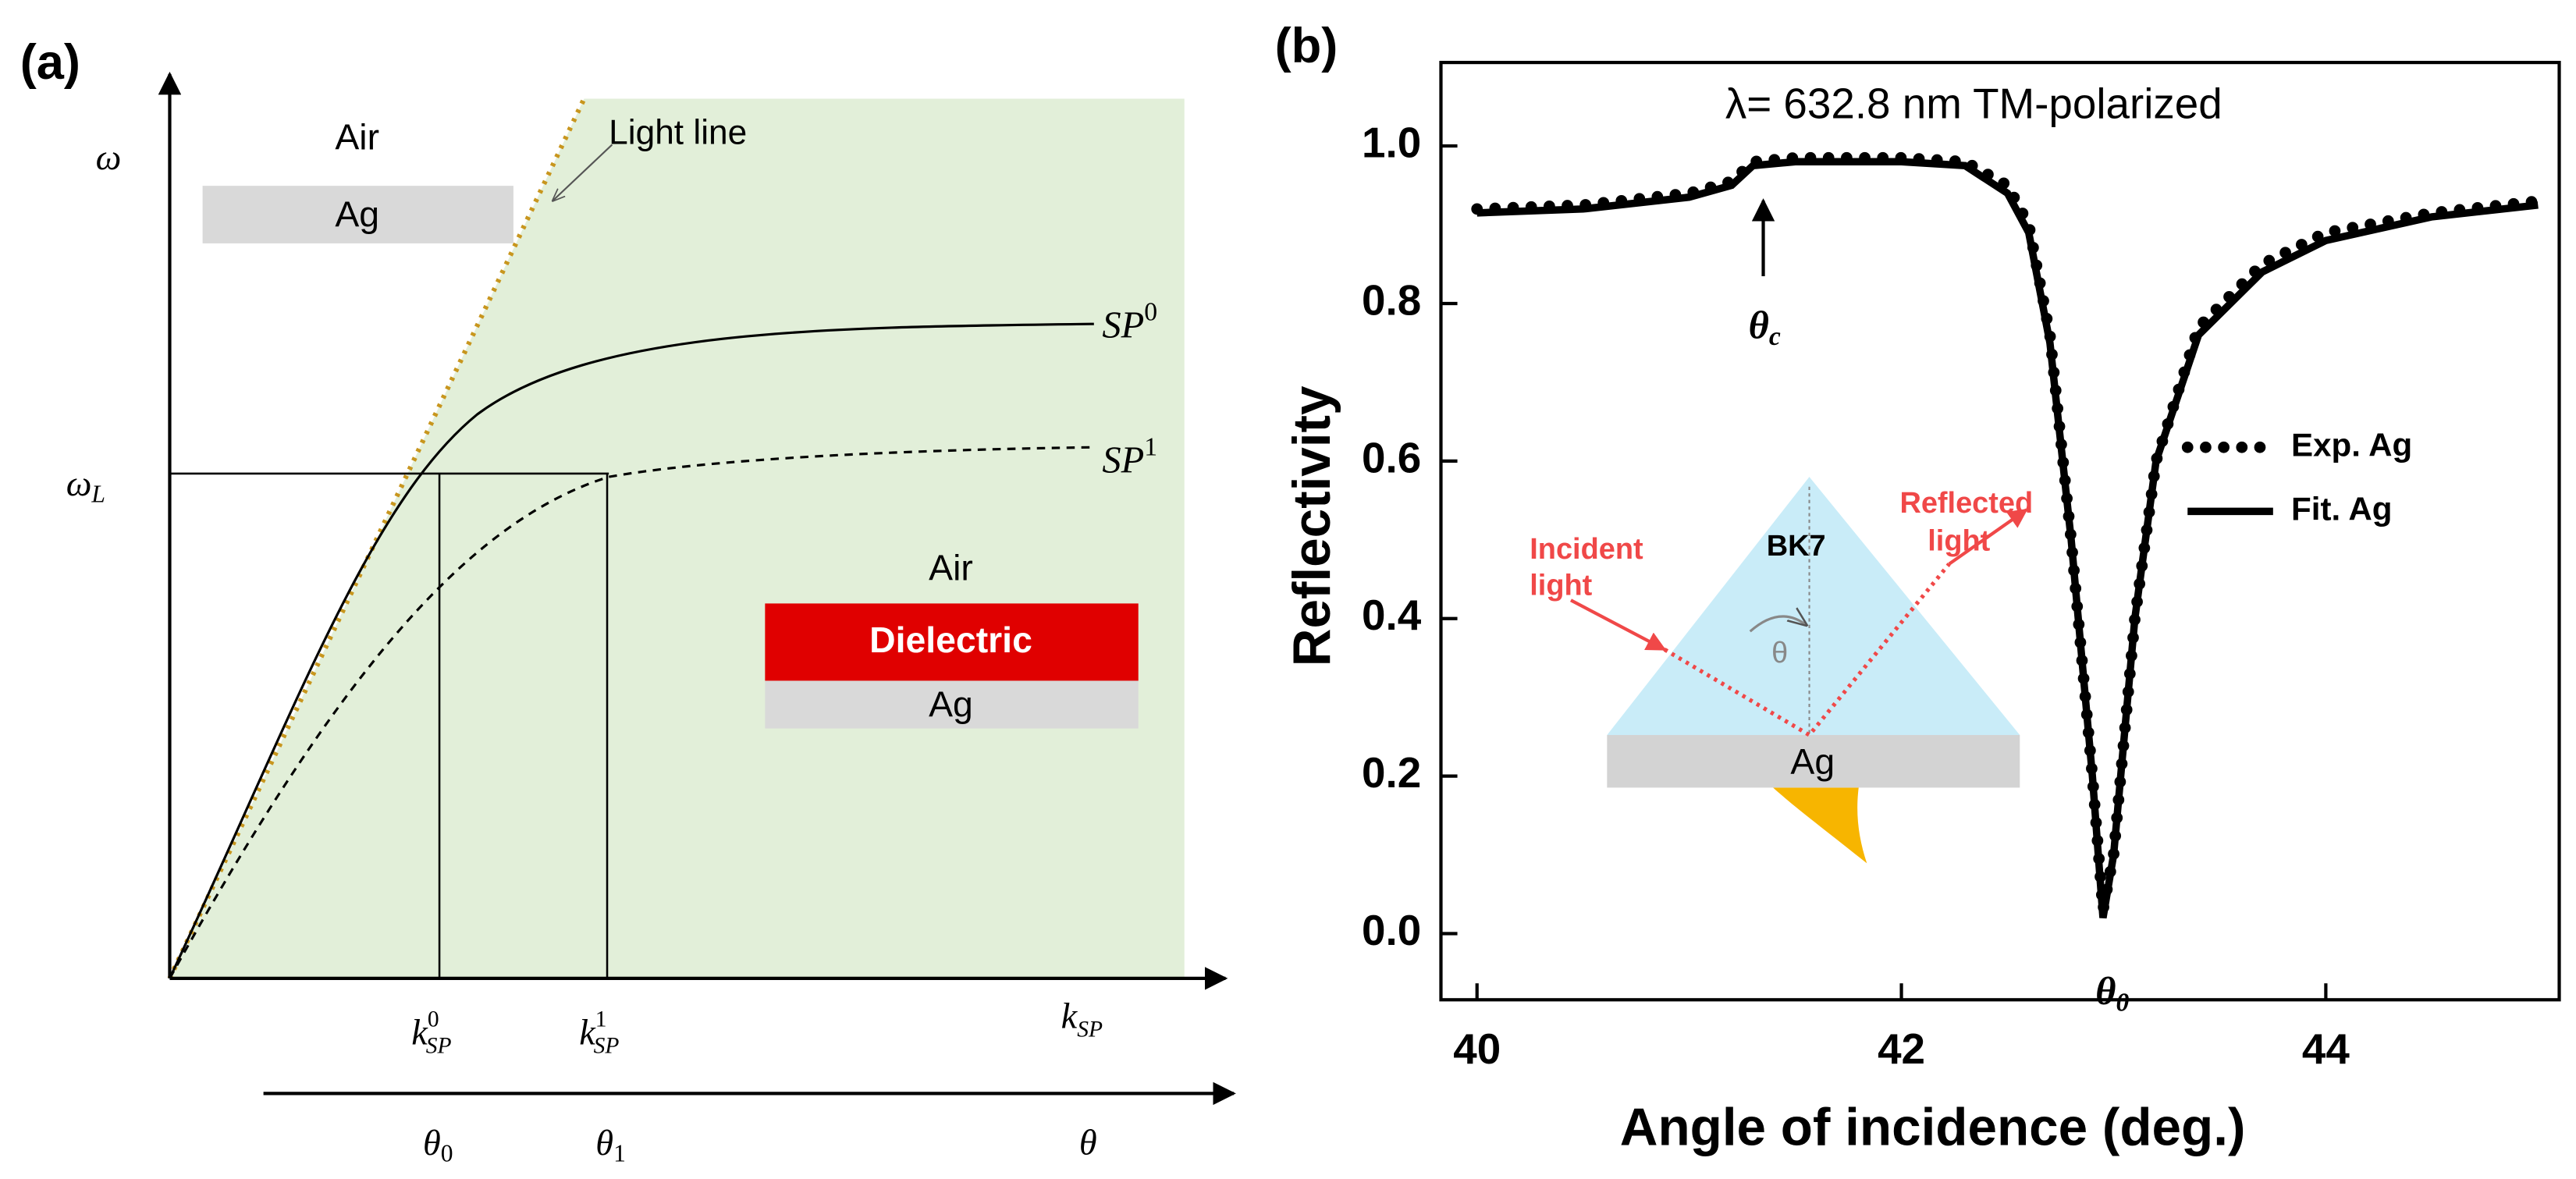 This screenshot has width=2576, height=1179. Describe the element at coordinates (1775, 336) in the screenshot. I see `sub: c` at that location.